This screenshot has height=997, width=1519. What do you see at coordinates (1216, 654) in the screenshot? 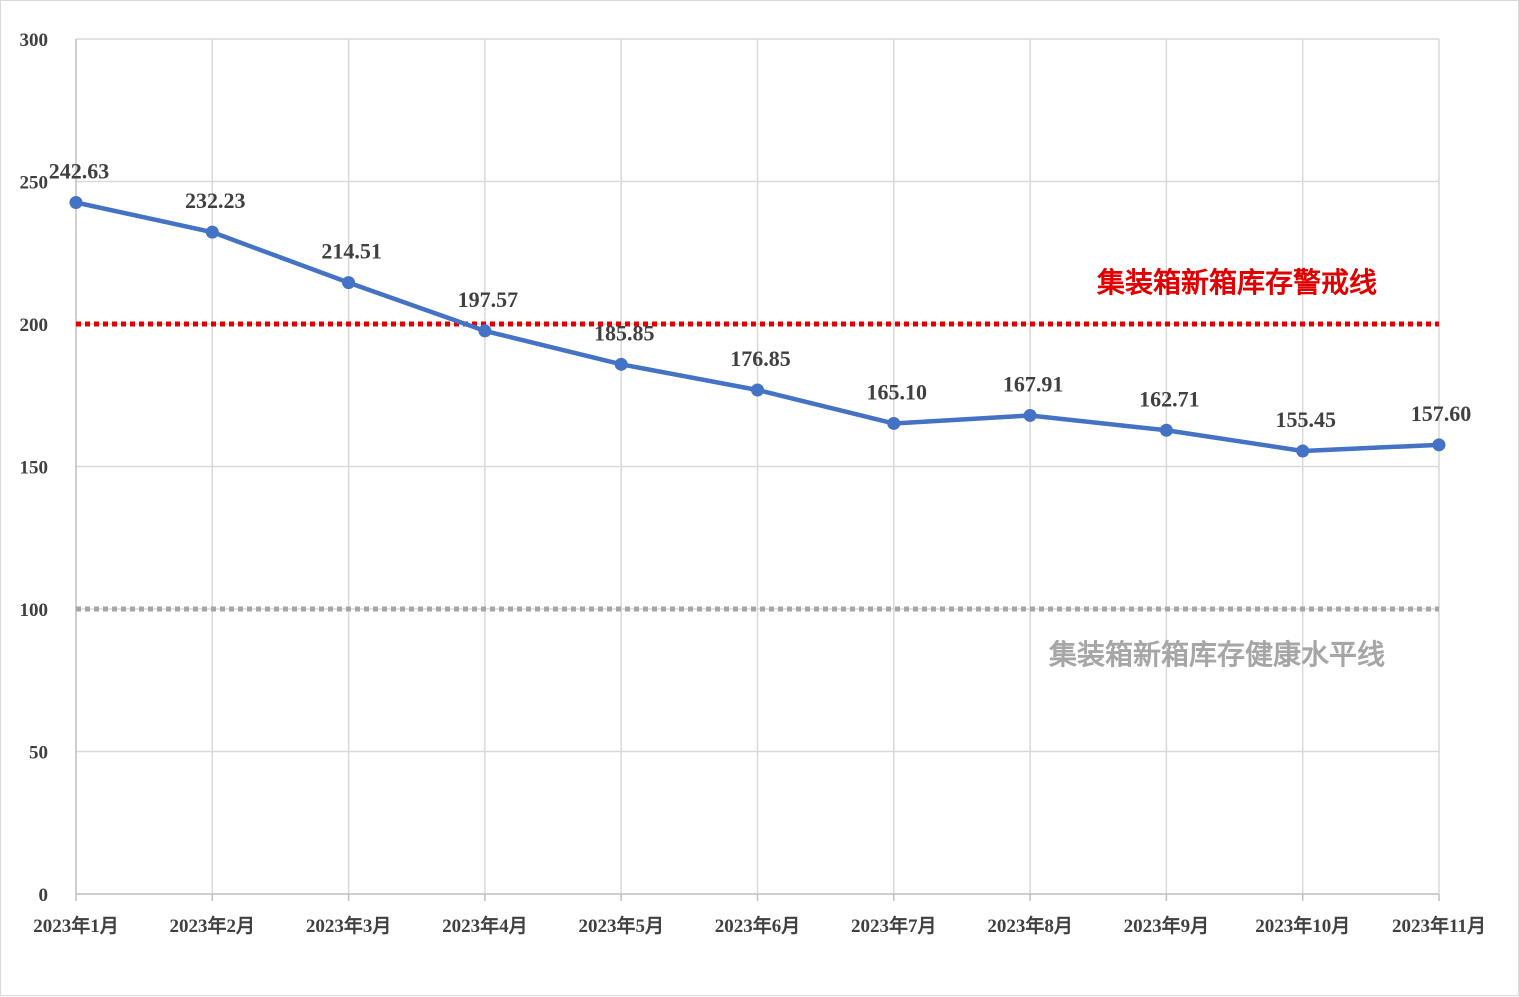
I see `healthy-line-label: 集装箱新箱库存健康水平线` at bounding box center [1216, 654].